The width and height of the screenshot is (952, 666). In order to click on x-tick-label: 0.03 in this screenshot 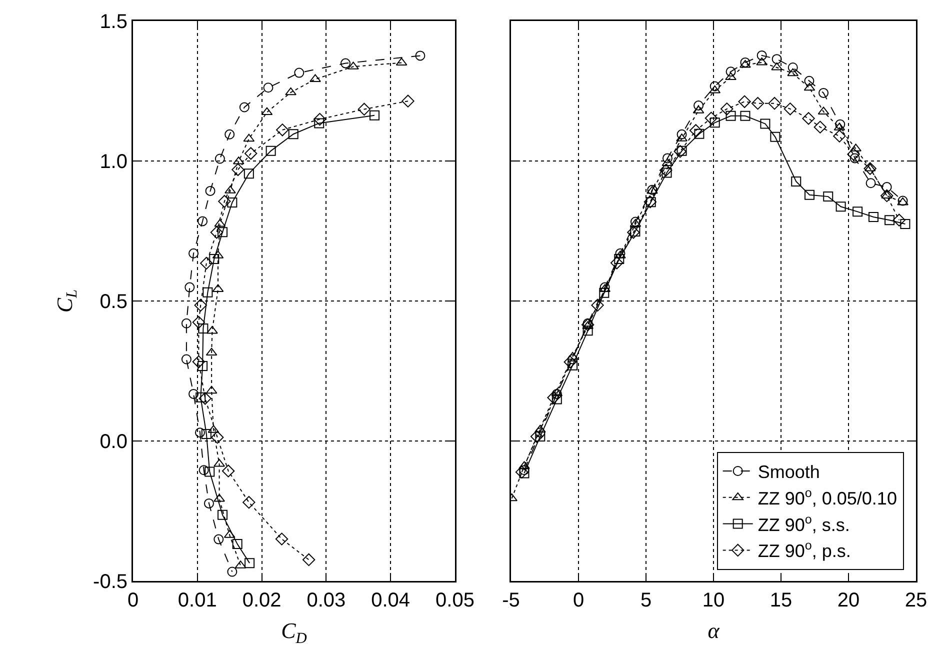, I will do `click(326, 601)`.